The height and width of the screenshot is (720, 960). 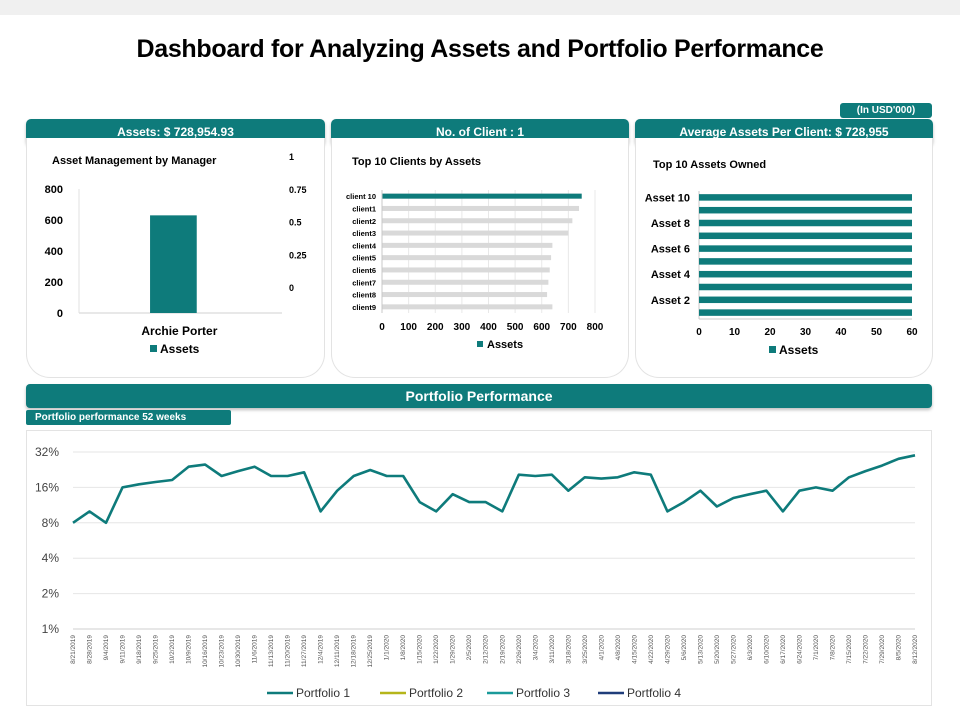 I want to click on x-tick-label: 10/9/2019, so click(x=189, y=649).